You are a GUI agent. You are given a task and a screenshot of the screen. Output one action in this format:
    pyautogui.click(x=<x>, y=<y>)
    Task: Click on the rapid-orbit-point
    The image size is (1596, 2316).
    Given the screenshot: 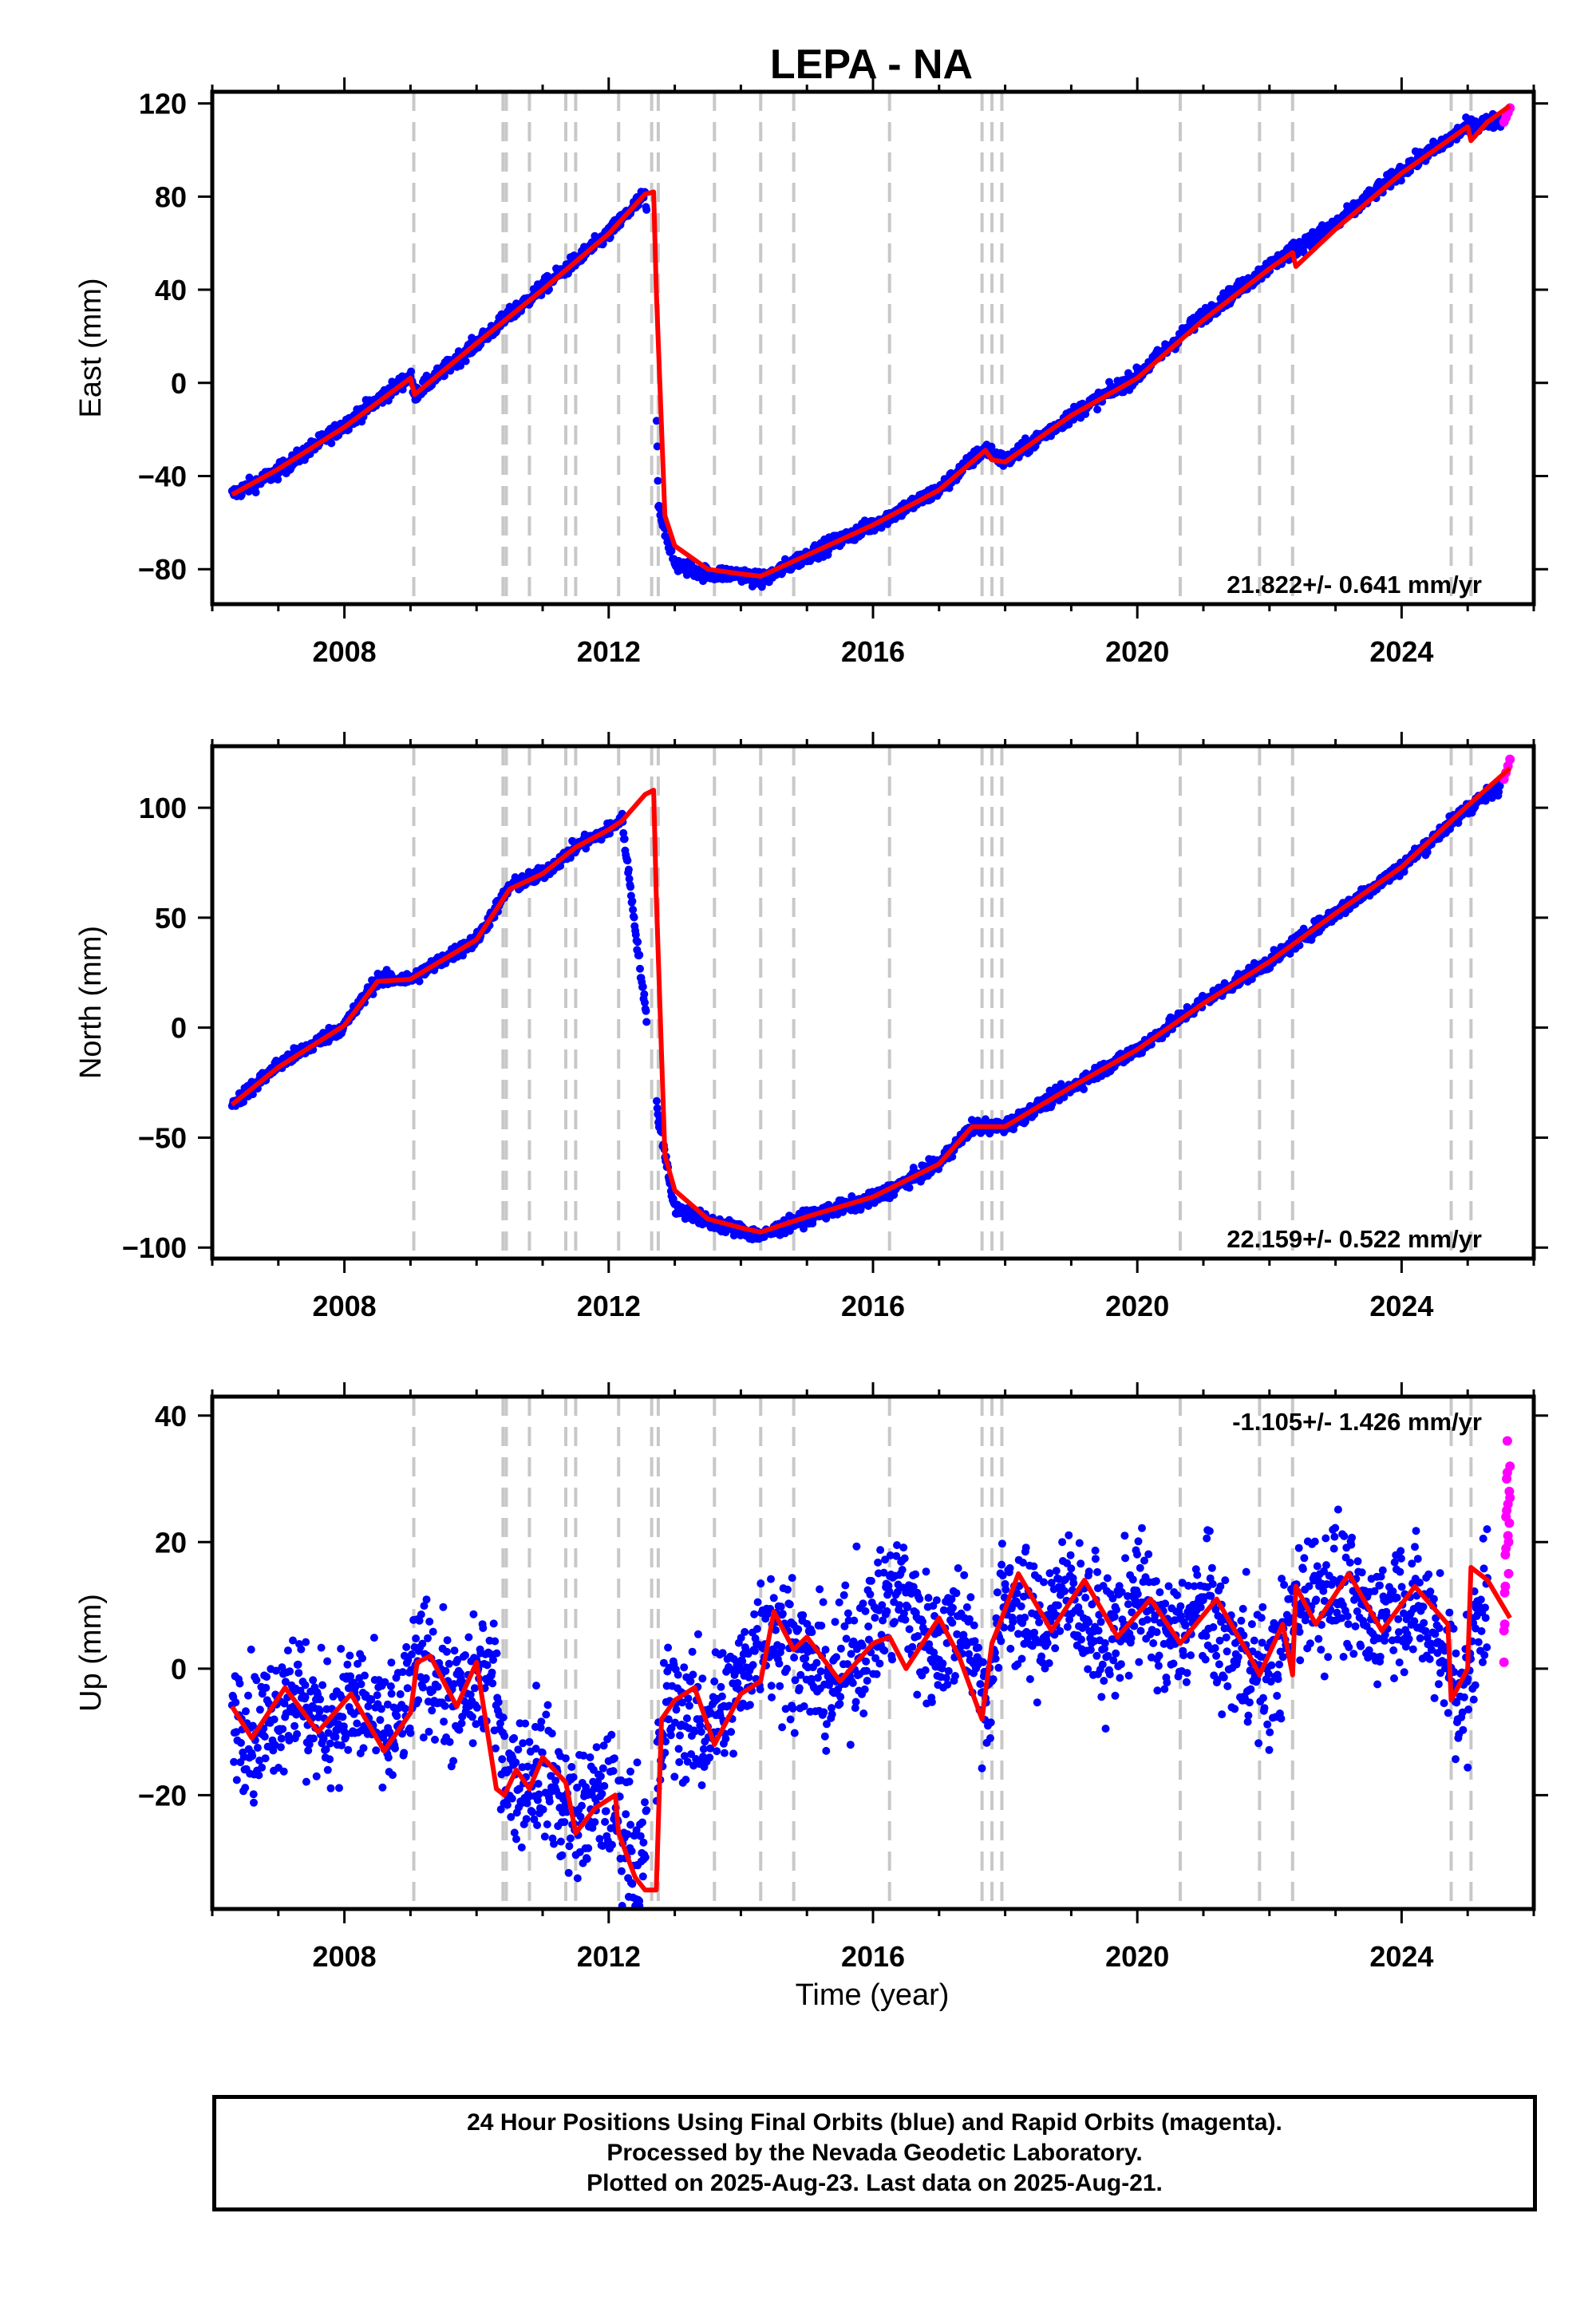 What is the action you would take?
    pyautogui.click(x=1510, y=759)
    